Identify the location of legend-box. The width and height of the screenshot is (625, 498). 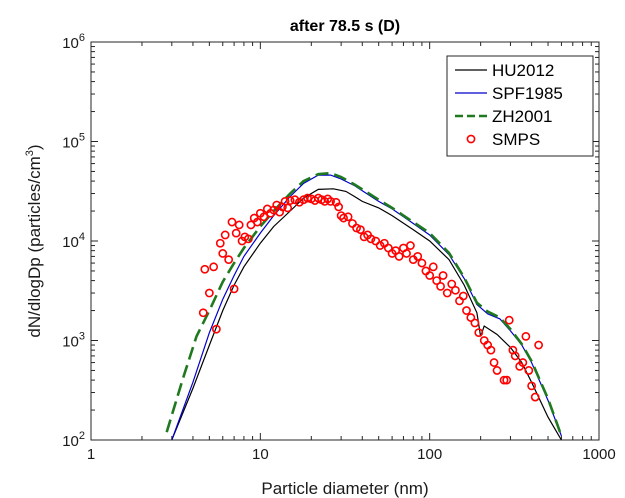
(520, 106).